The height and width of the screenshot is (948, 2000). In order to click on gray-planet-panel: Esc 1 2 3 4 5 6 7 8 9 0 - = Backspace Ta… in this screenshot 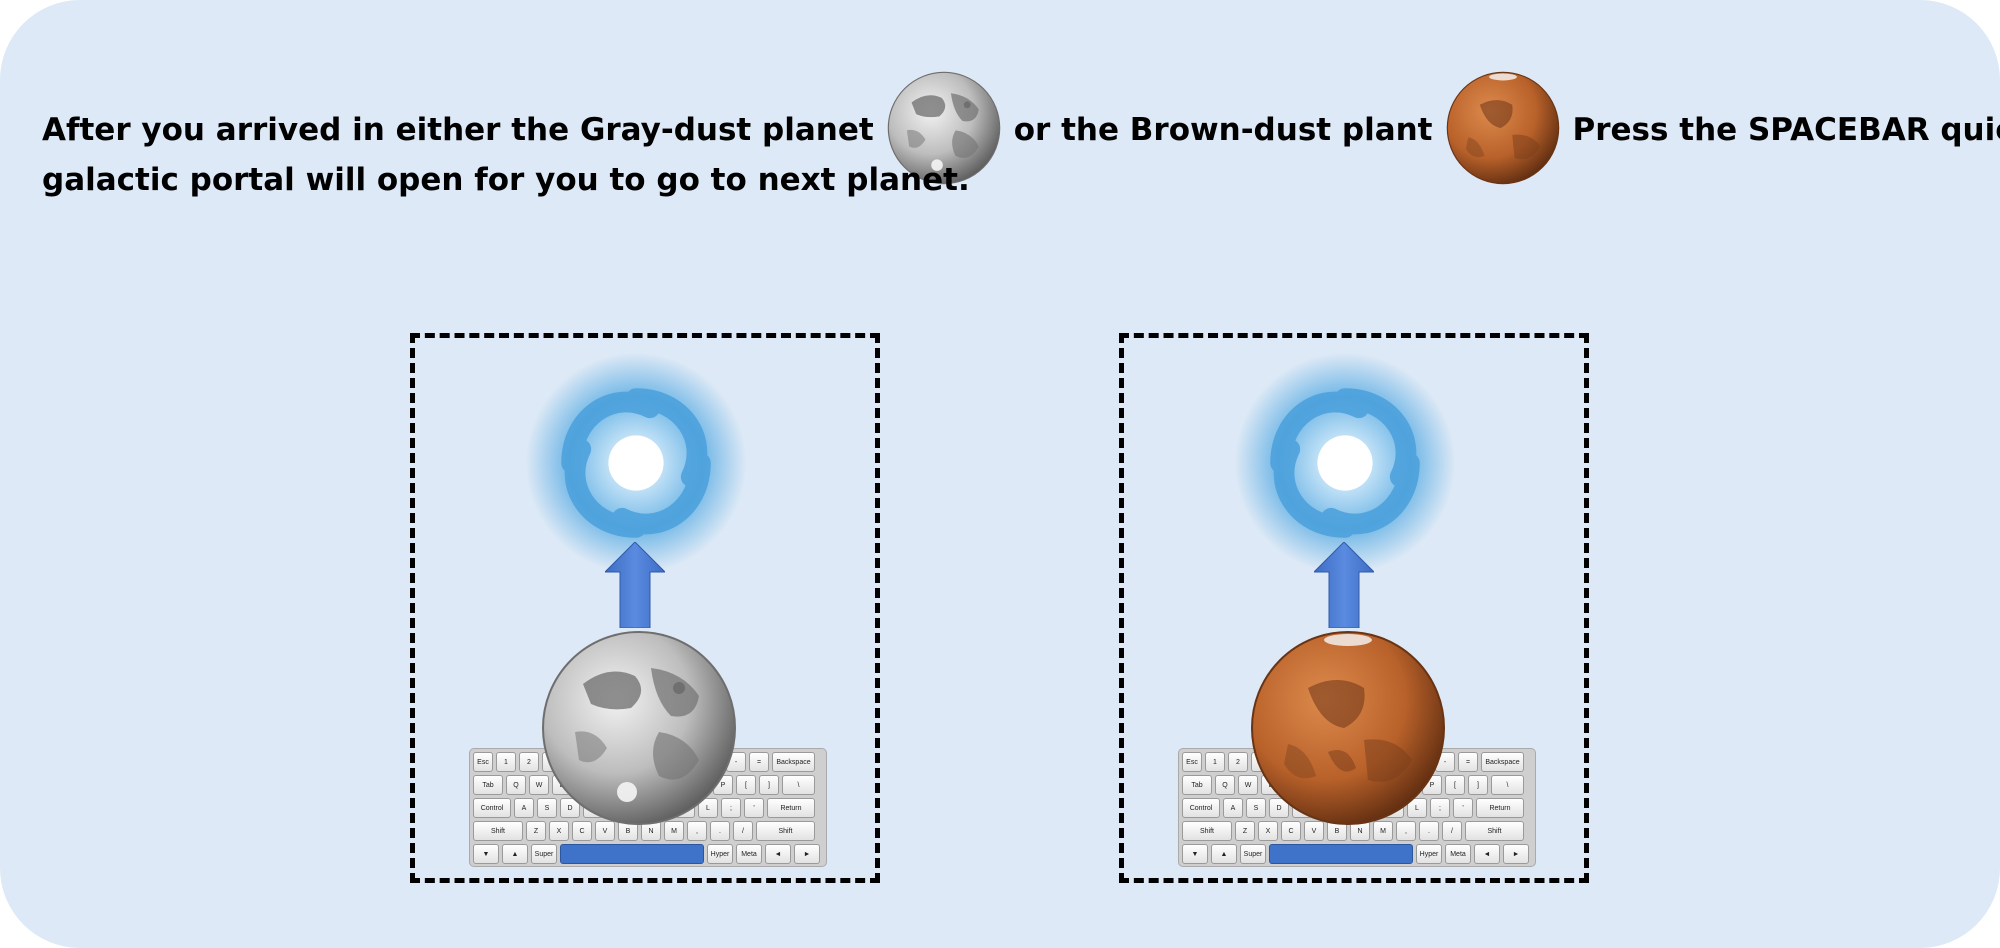, I will do `click(645, 608)`.